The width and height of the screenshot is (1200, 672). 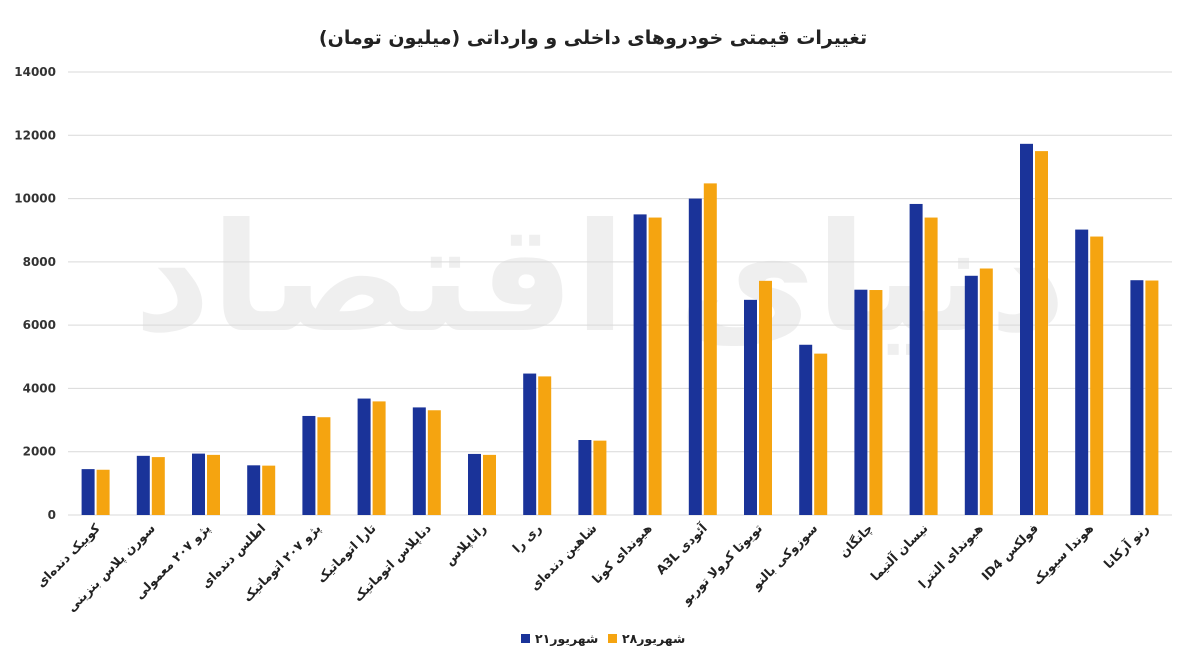 What do you see at coordinates (52, 515) in the screenshot?
I see `y-tick-label: 0` at bounding box center [52, 515].